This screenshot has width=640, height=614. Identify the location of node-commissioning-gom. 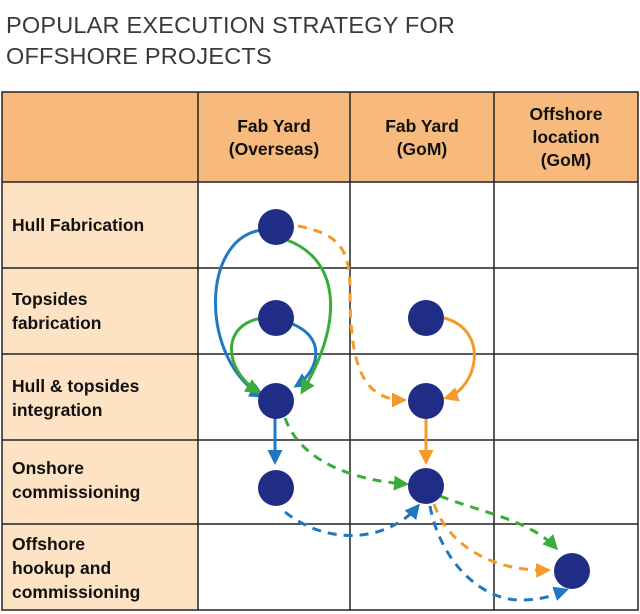
(426, 486).